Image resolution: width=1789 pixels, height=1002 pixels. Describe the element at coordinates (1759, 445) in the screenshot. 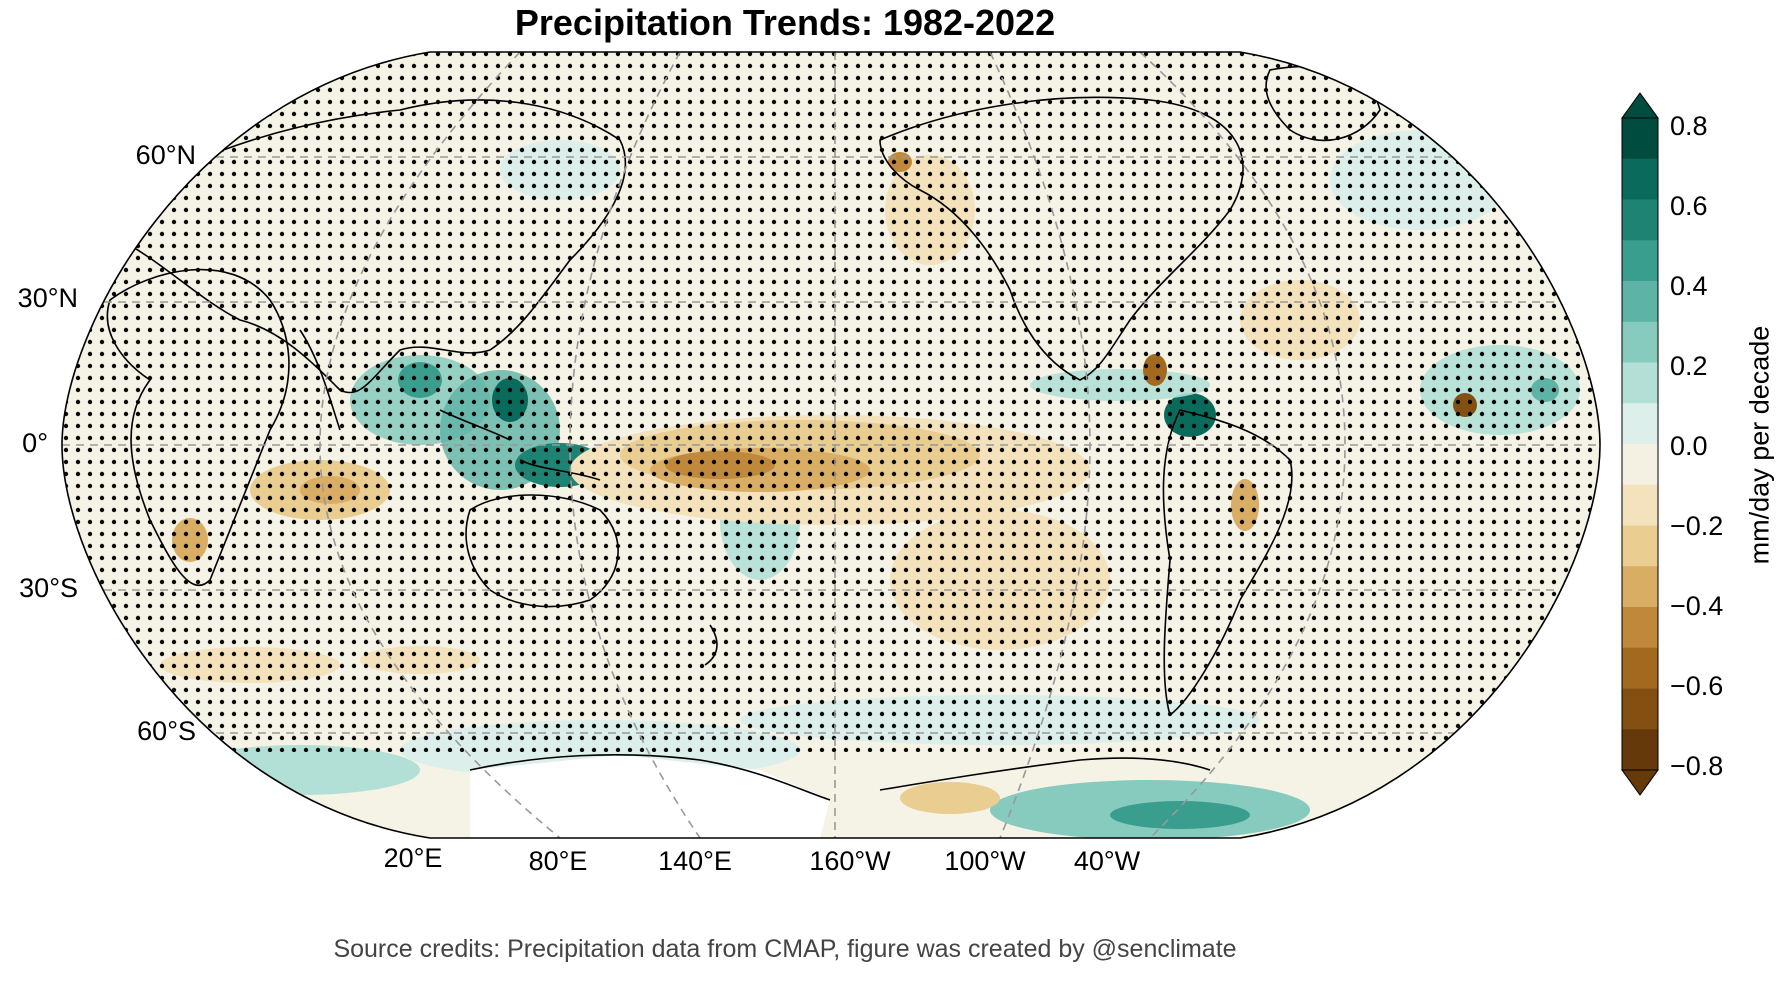

I see `colorbar-label: mm/day per decade` at that location.